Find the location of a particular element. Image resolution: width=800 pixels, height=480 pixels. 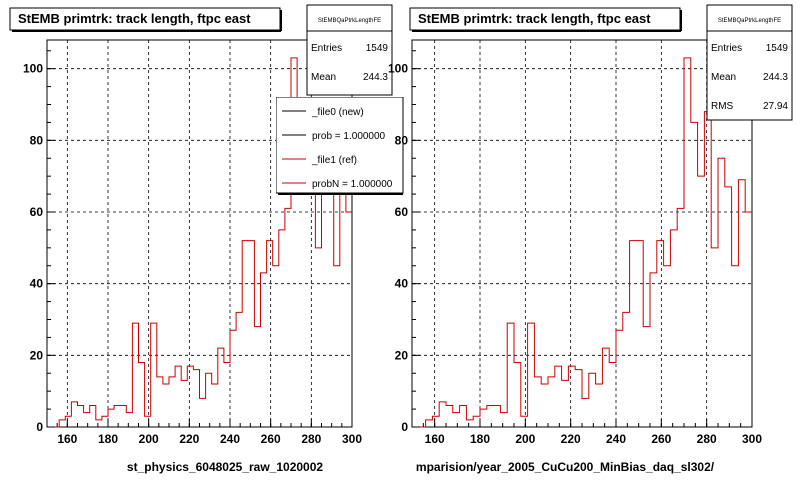

stats-rms-value: 27.94 is located at coordinates (775, 106).